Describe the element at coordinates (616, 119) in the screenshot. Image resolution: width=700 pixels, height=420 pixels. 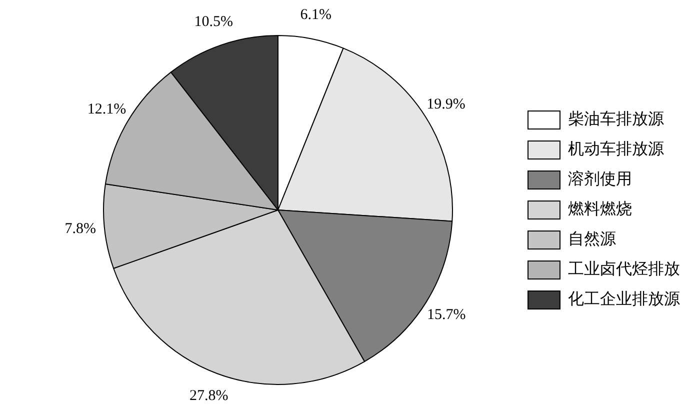
I see `legend-label: 柴油车排放源` at that location.